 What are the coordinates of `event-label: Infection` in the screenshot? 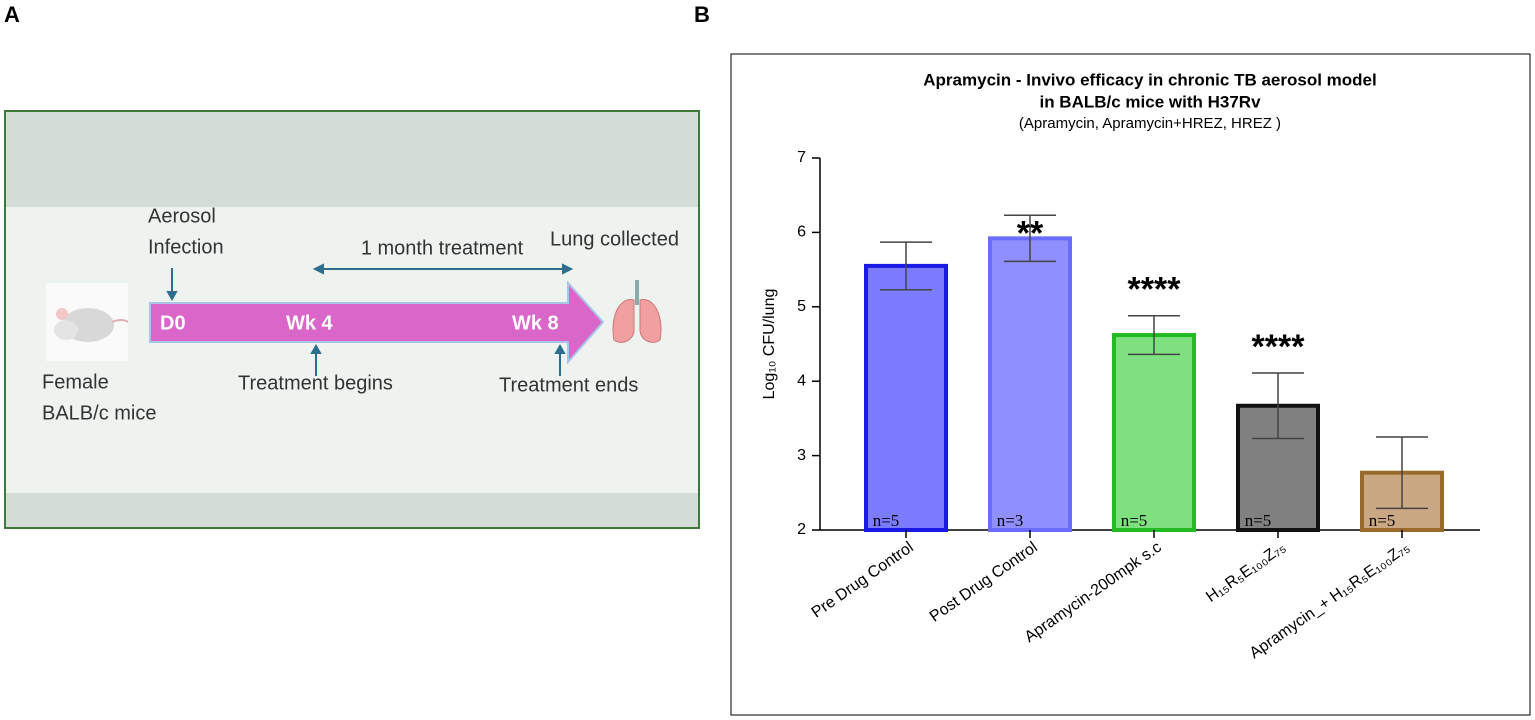 It's located at (186, 247).